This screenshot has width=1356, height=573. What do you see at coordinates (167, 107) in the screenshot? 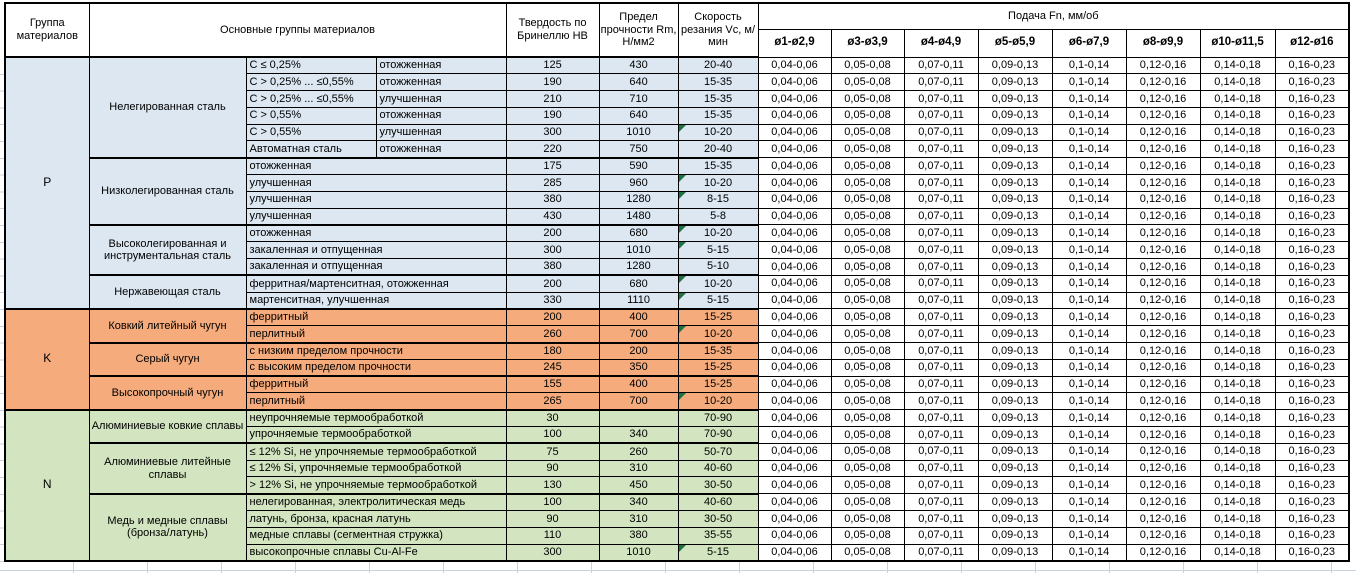
I see `material-subgroup-name: Нелегированная сталь` at bounding box center [167, 107].